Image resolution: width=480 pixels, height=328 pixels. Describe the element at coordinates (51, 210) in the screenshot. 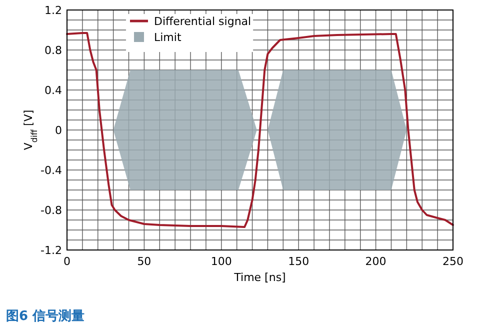

I see `y-tick-label: -0.8` at that location.